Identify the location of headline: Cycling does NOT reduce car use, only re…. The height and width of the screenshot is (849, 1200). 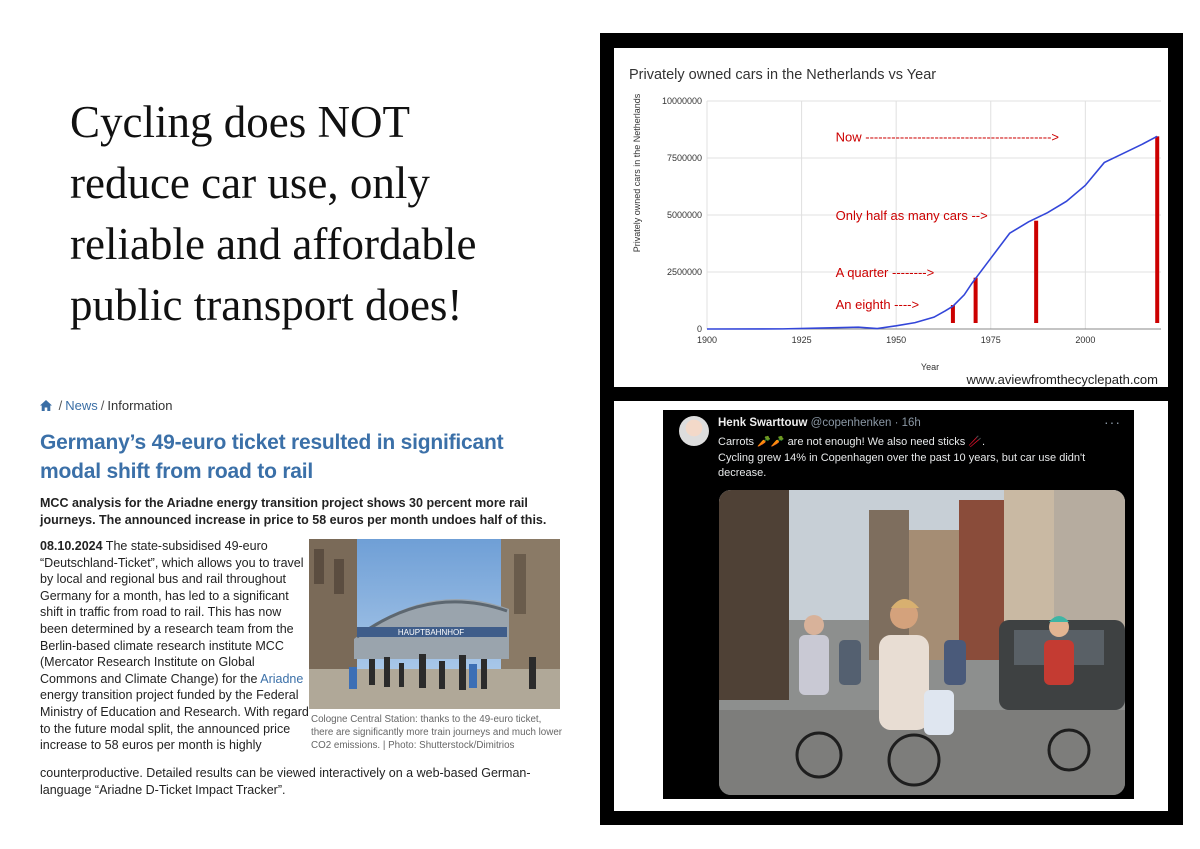
(320, 214).